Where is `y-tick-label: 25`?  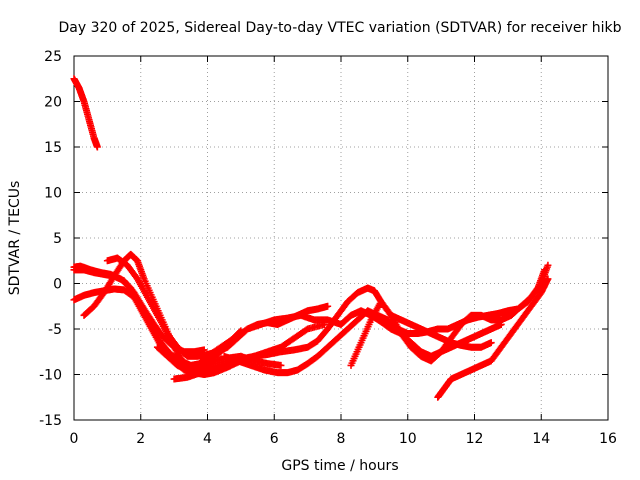 y-tick-label: 25 is located at coordinates (53, 57).